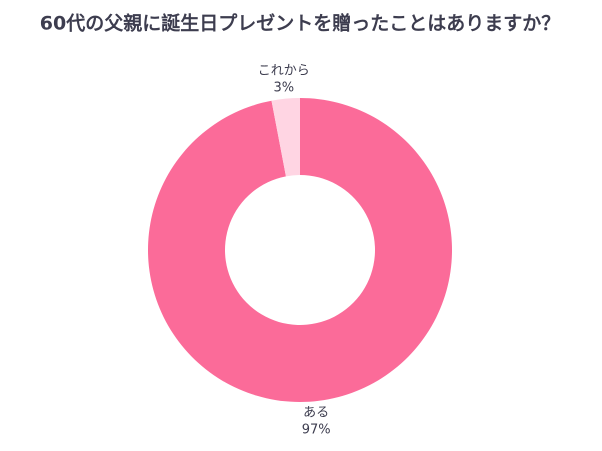 The height and width of the screenshot is (451, 602). I want to click on chart-title: 60代の父親に誕生日プレゼントを贈ったことはありますか？, so click(300, 23).